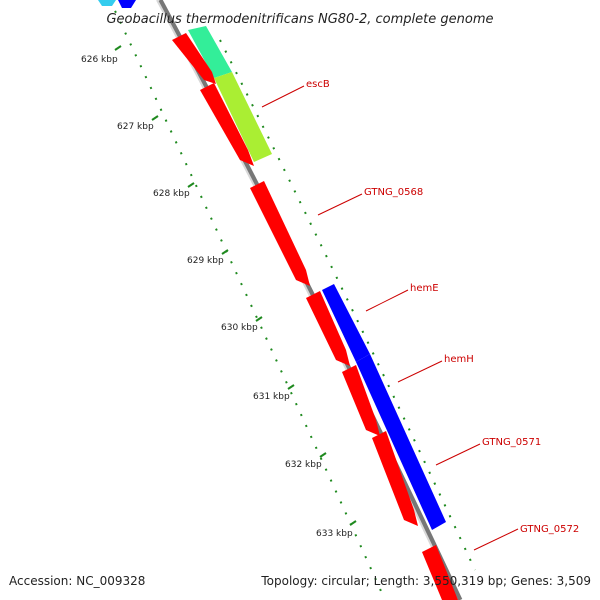 The height and width of the screenshot is (600, 600). What do you see at coordinates (171, 194) in the screenshot?
I see `scale-label-628: 628 kbp` at bounding box center [171, 194].